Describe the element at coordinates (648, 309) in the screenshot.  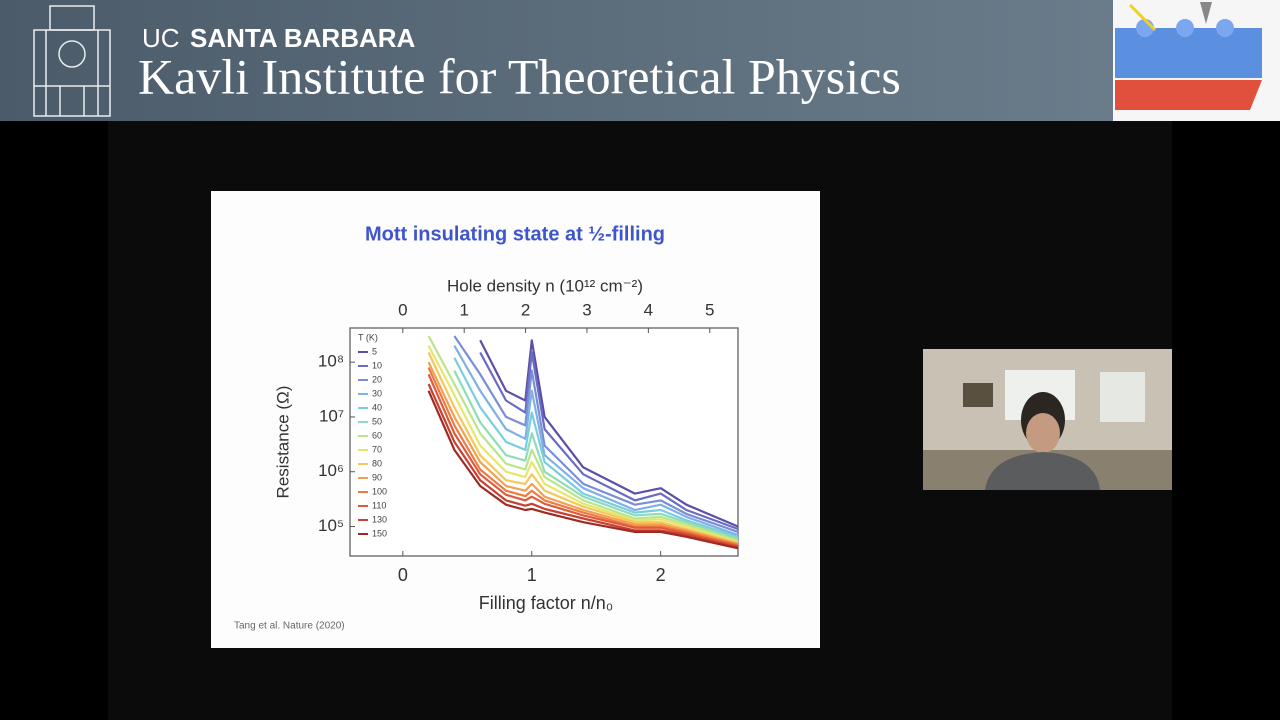
I see `x2-tick-label: 4` at that location.